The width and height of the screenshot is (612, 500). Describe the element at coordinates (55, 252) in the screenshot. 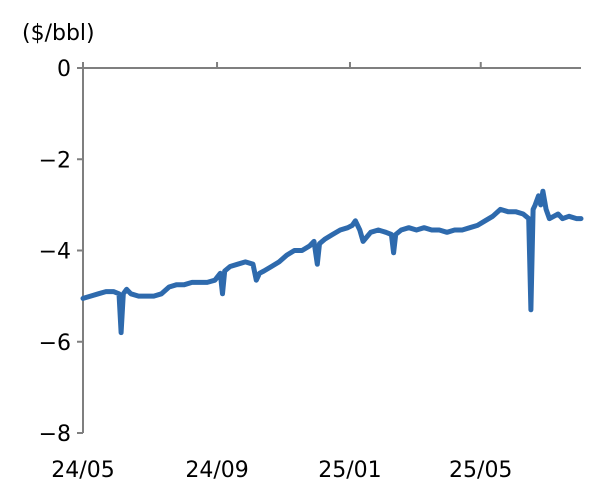

I see `y-tick-label: −4` at that location.